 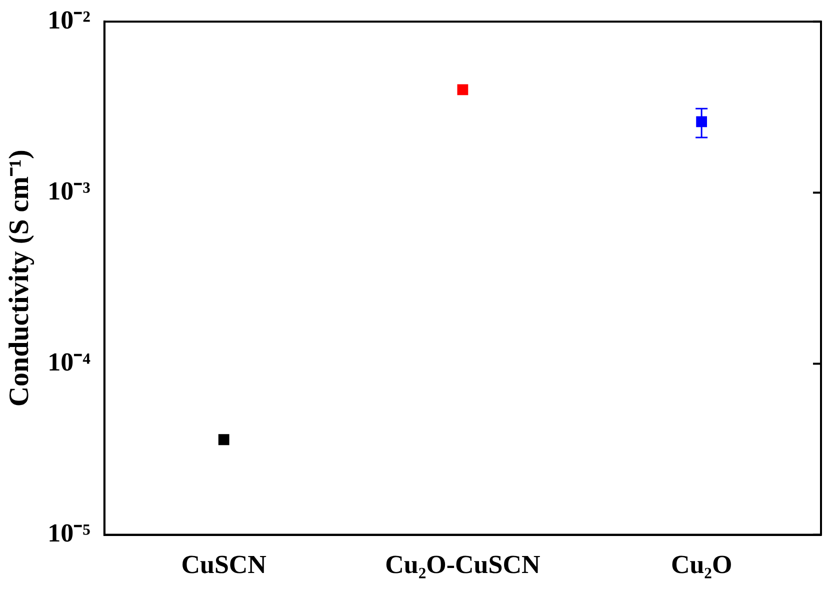 I want to click on x-tick-label: CuSCN, so click(x=224, y=565).